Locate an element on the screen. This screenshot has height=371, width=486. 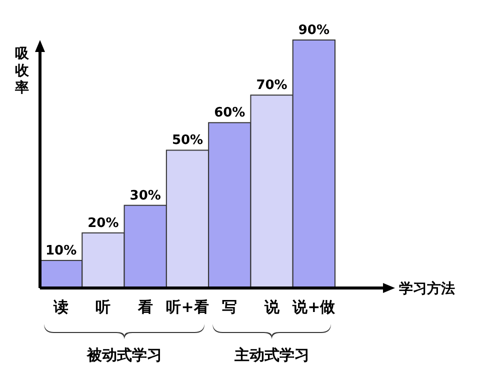
data-label: 60% is located at coordinates (230, 113).